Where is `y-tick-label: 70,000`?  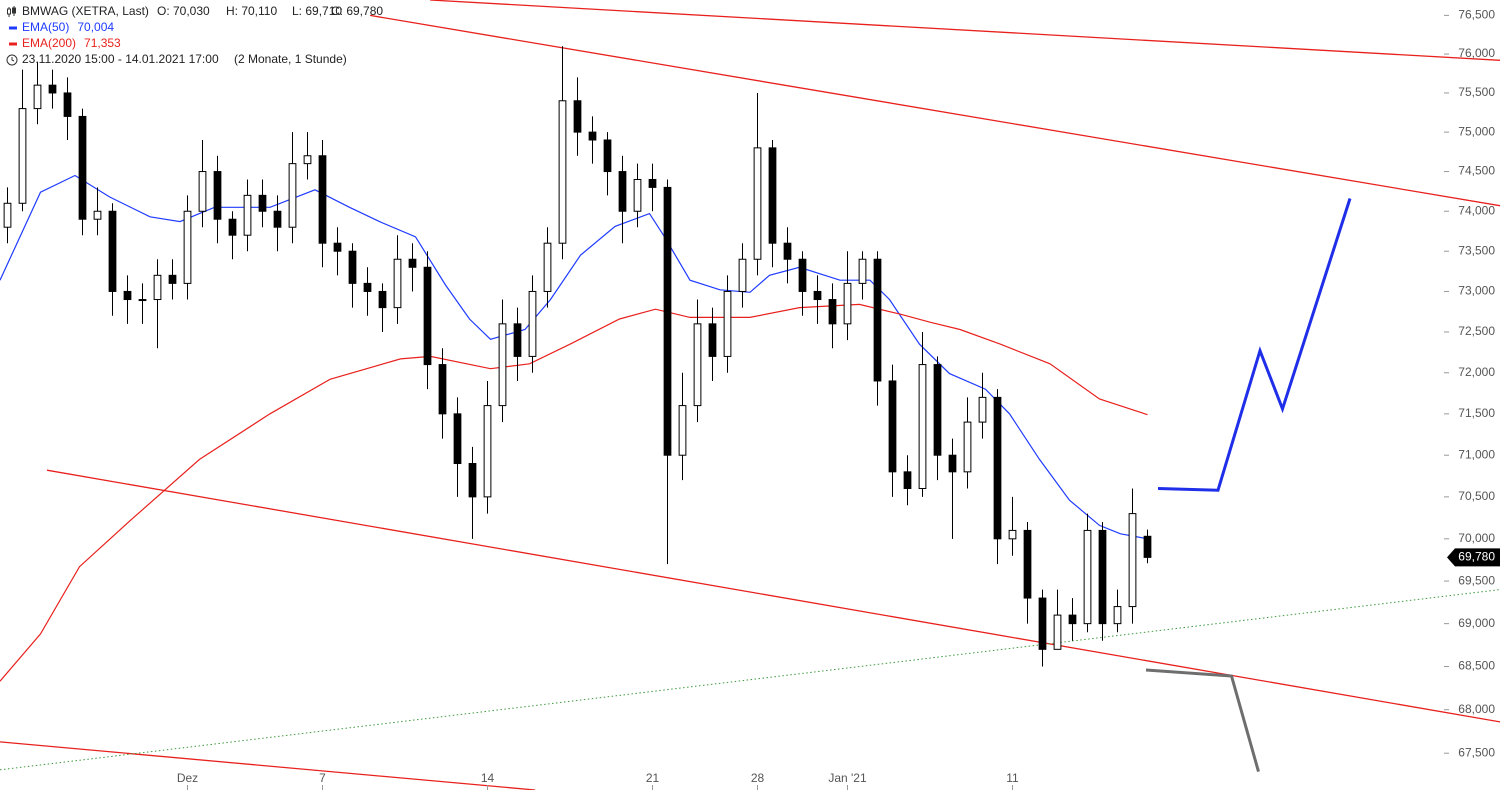 y-tick-label: 70,000 is located at coordinates (1476, 538).